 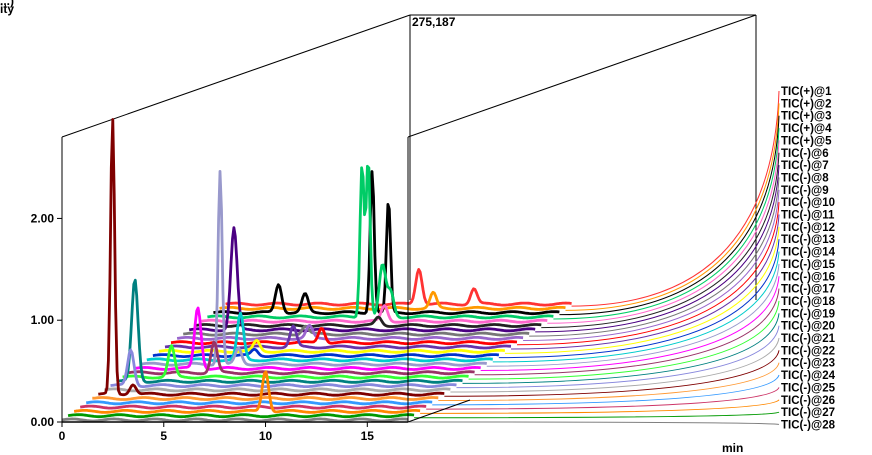 I want to click on legend-entry: TIC(-)@20, so click(x=808, y=327).